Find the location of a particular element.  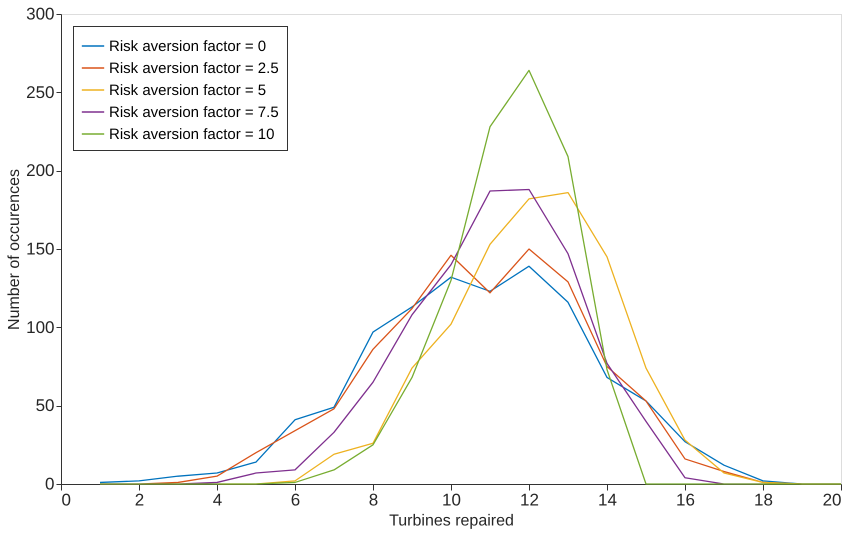

y-tick-label: 0 is located at coordinates (49, 484).